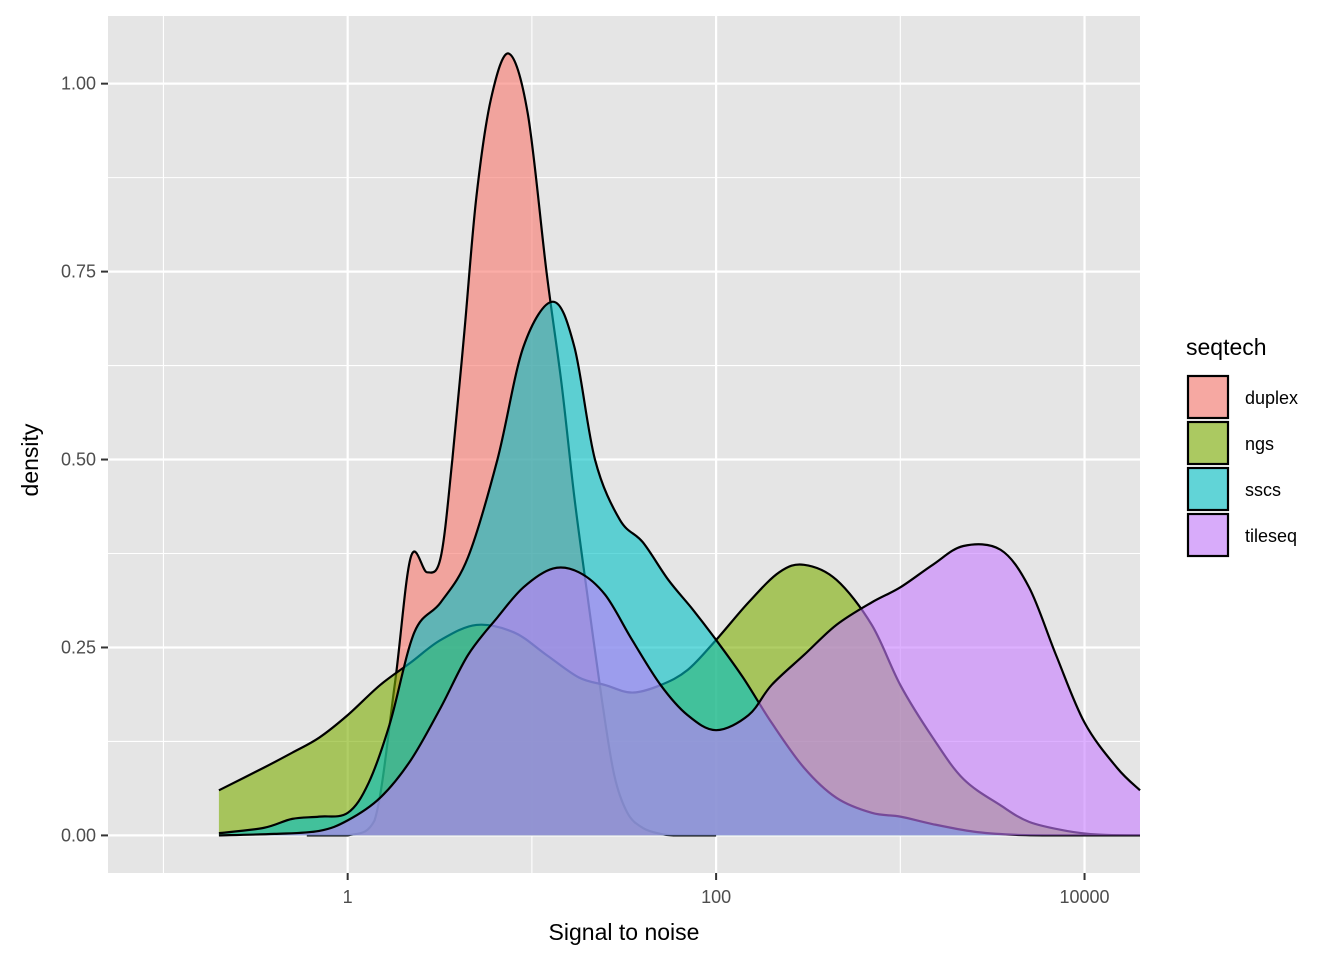  Describe the element at coordinates (624, 932) in the screenshot. I see `x-axis-title: Signal to noise` at that location.